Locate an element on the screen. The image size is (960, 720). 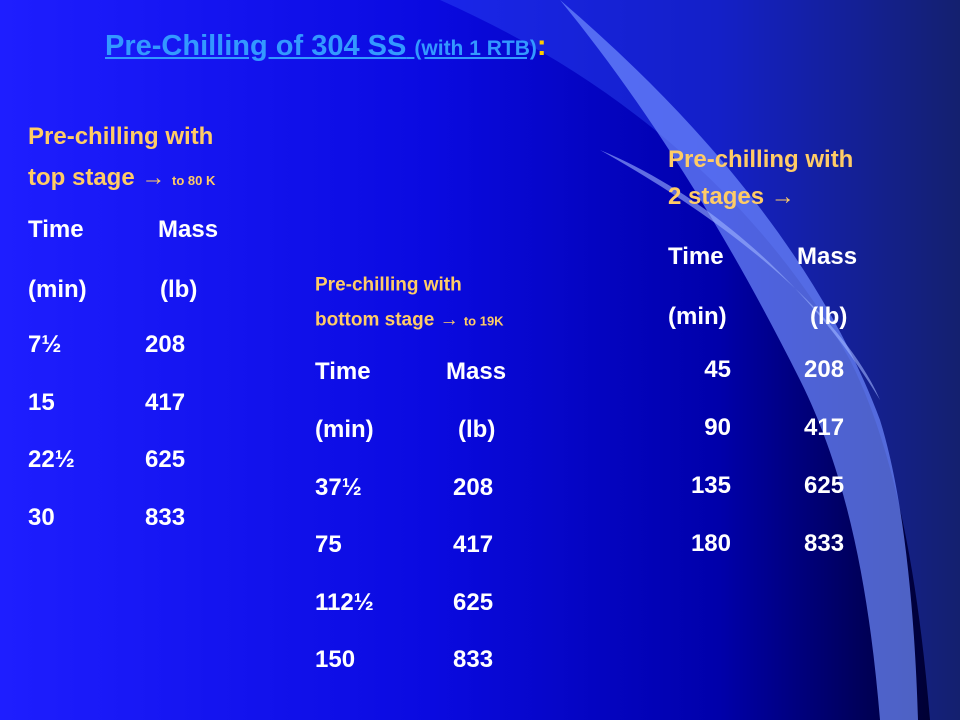
table-cell: 45 is located at coordinates (717, 369).